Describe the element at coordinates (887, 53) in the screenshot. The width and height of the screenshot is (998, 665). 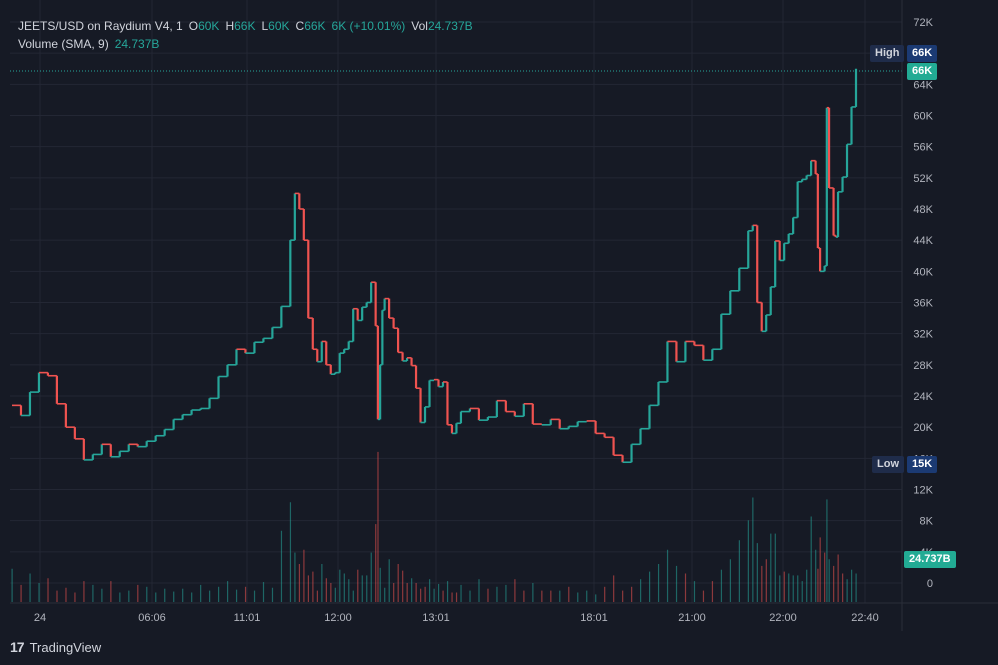
I see `high-tag-label: High` at that location.